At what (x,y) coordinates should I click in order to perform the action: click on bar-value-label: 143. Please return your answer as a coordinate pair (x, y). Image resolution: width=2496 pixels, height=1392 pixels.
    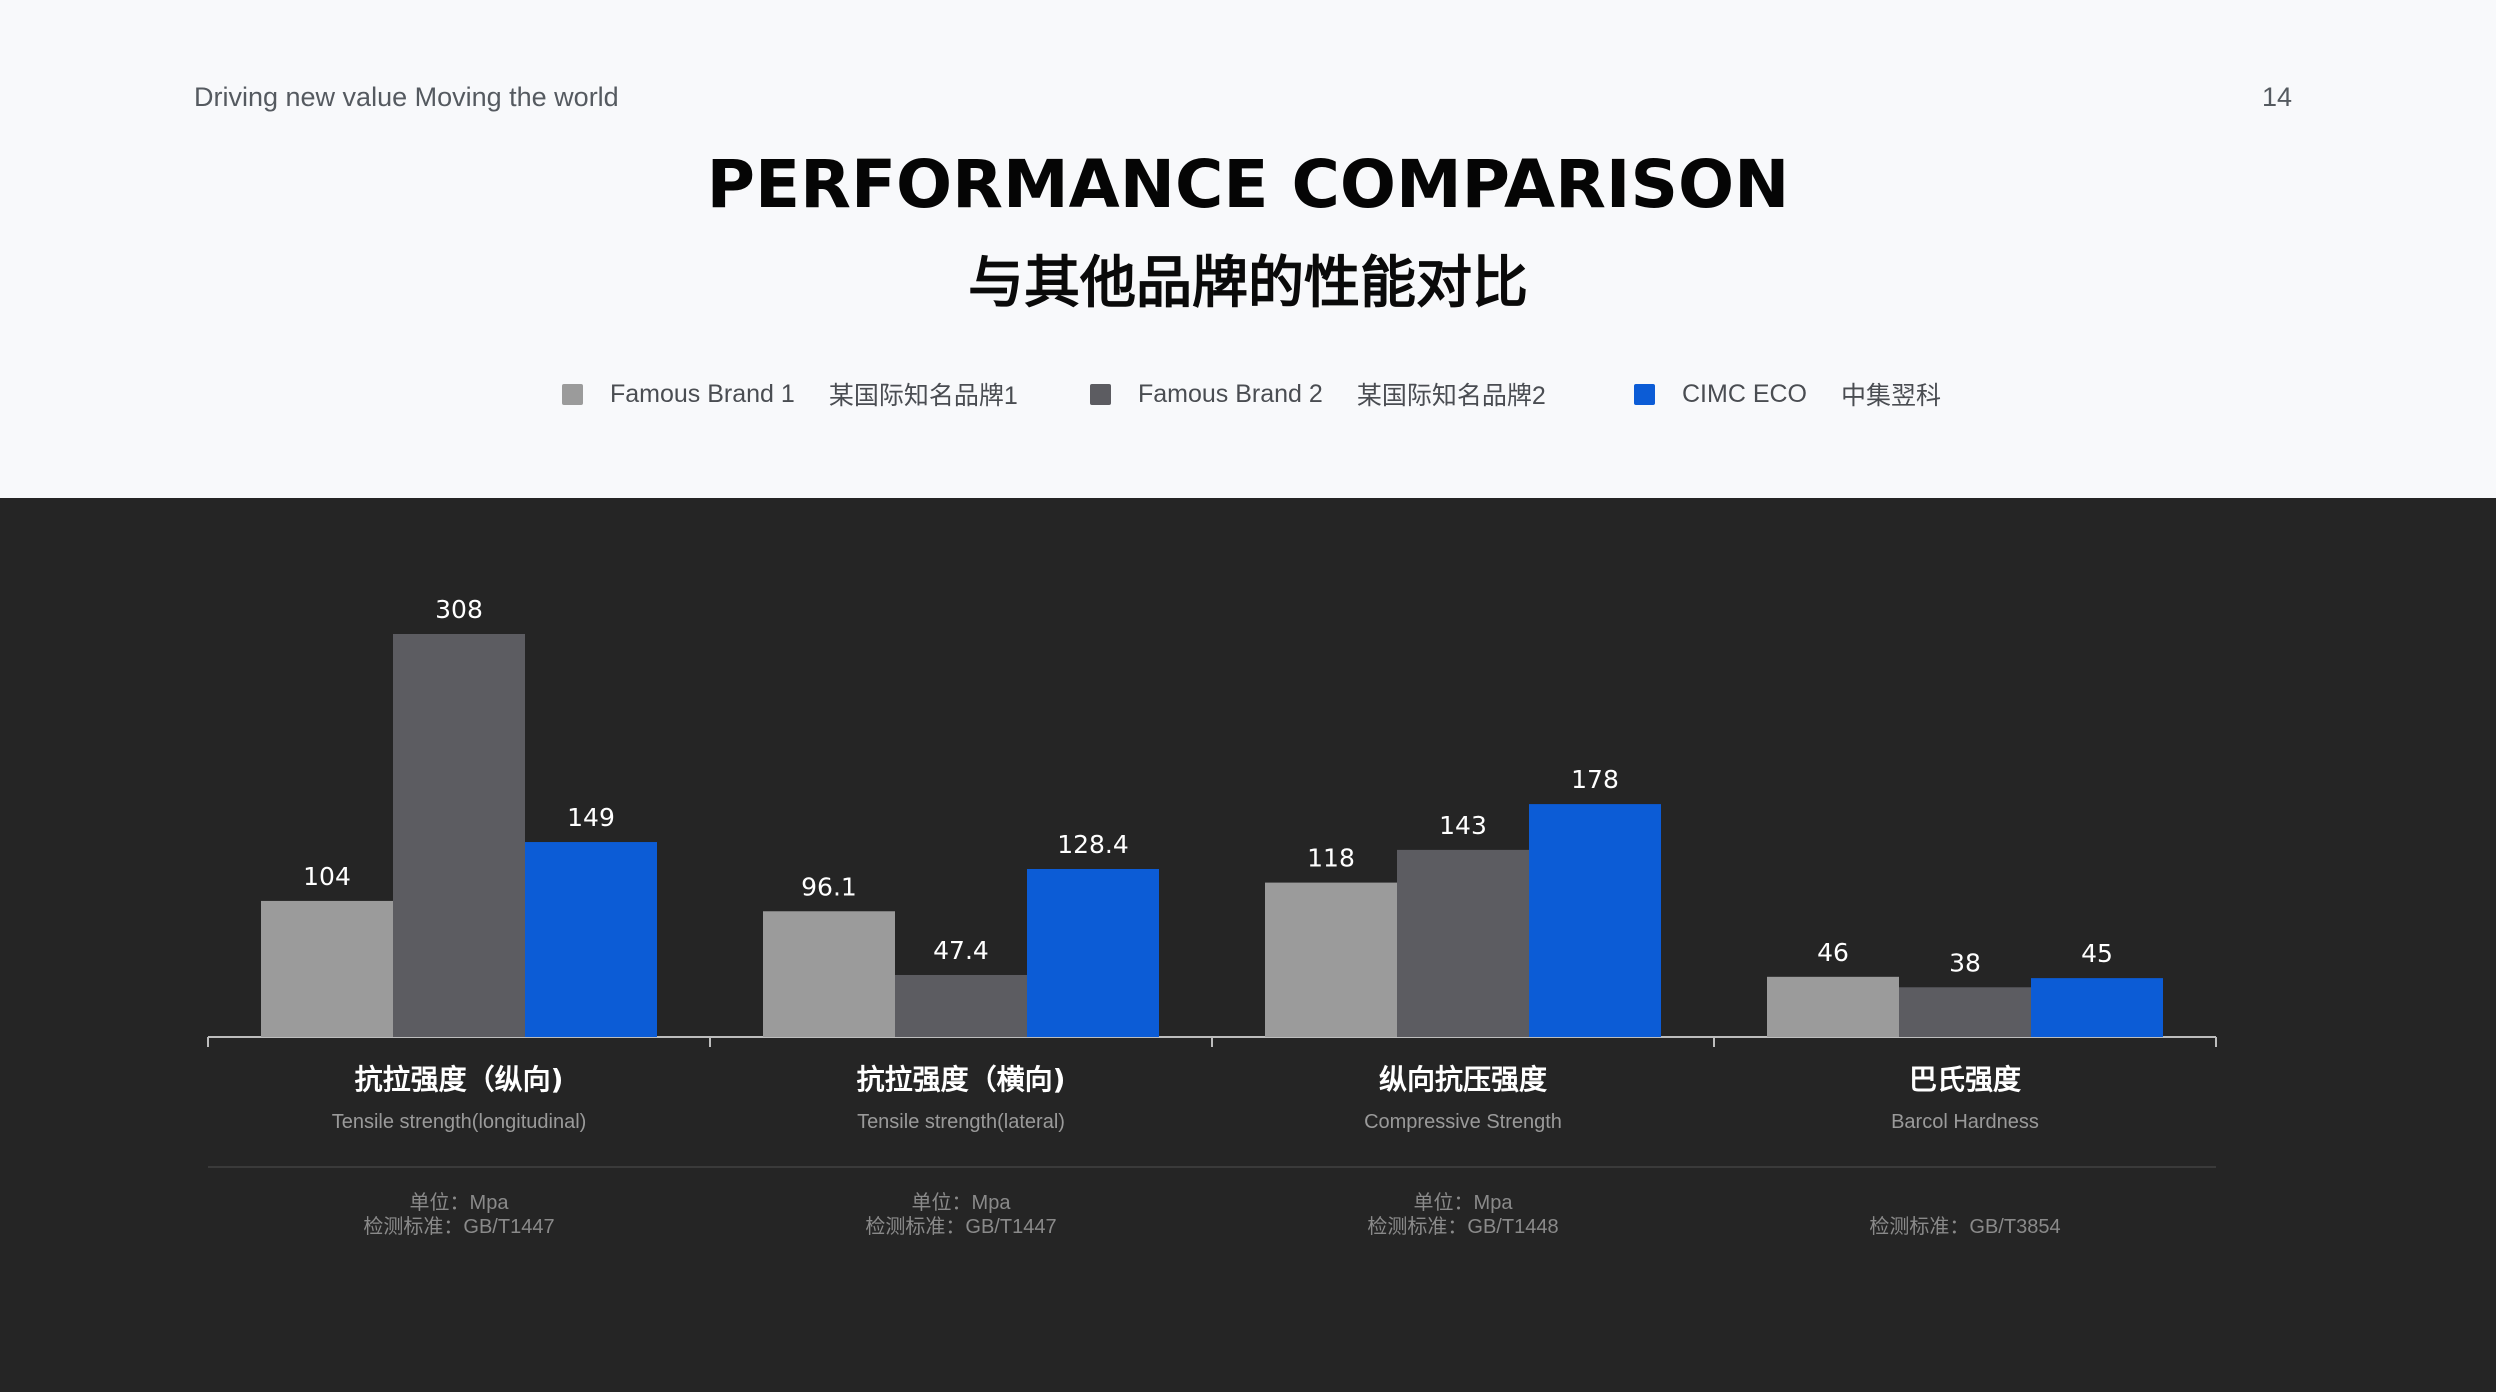
    Looking at the image, I should click on (1463, 825).